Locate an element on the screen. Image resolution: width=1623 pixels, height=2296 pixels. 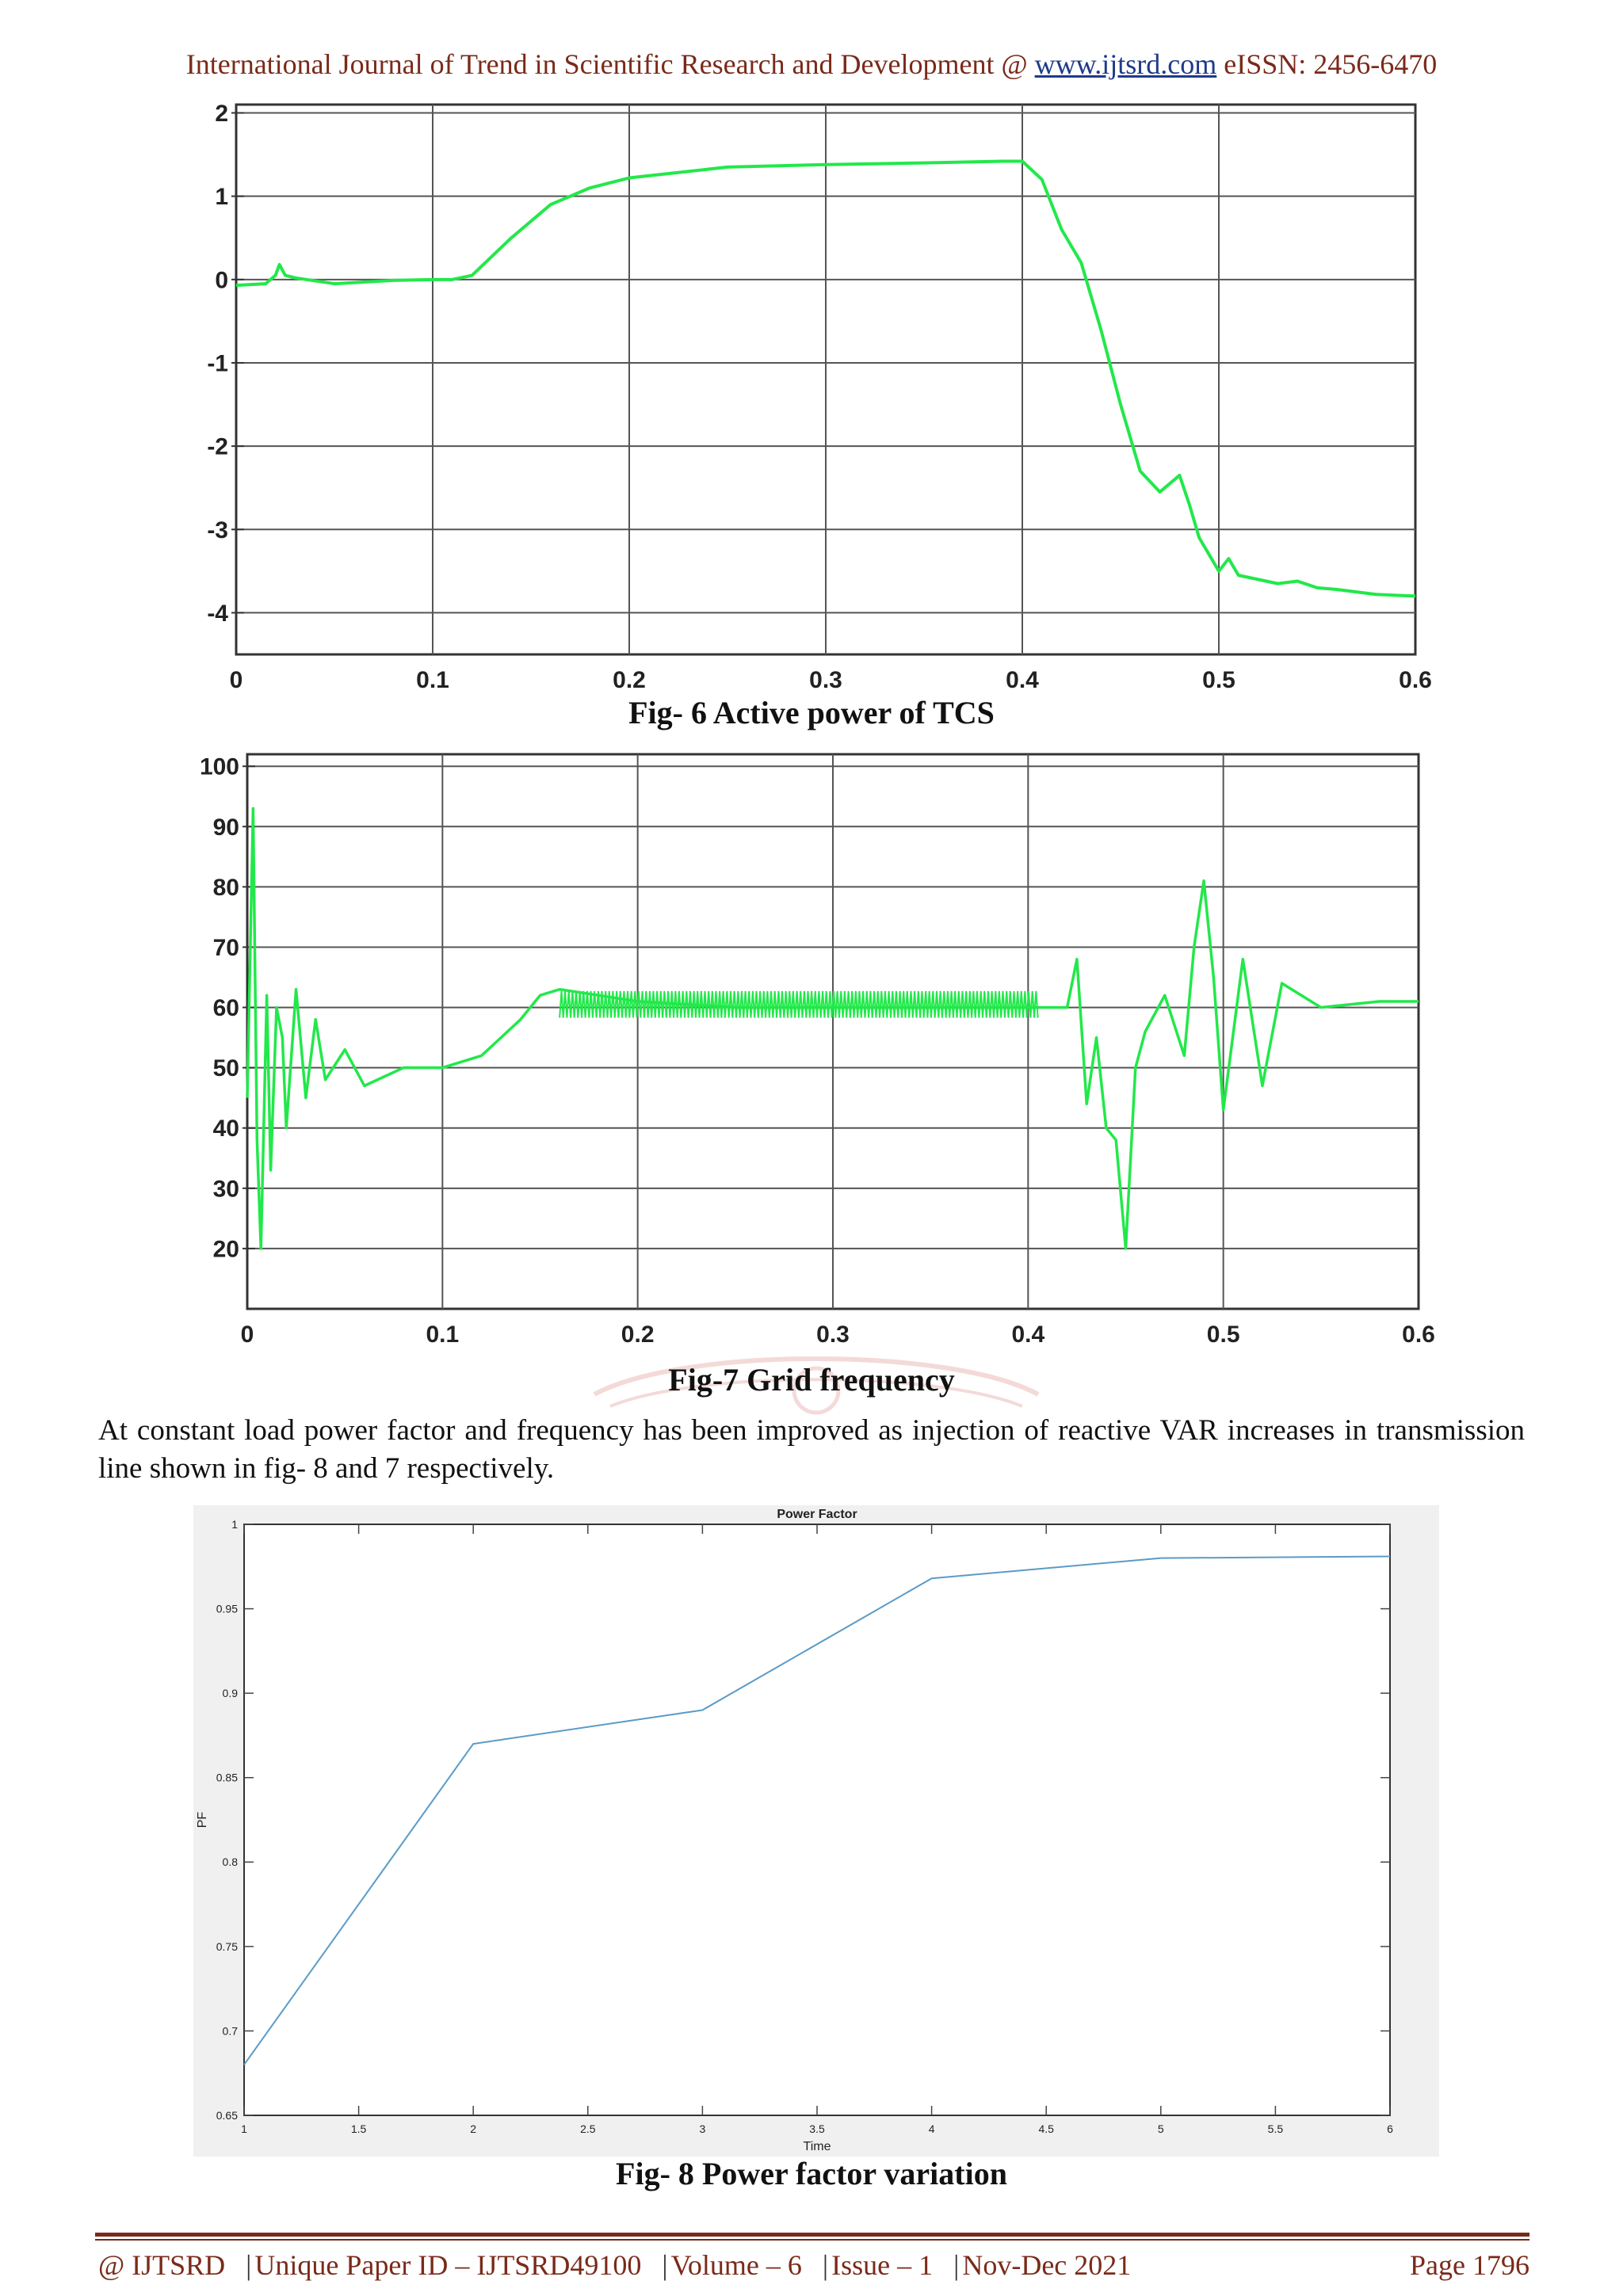
y-tick-label: 0 is located at coordinates (222, 280).